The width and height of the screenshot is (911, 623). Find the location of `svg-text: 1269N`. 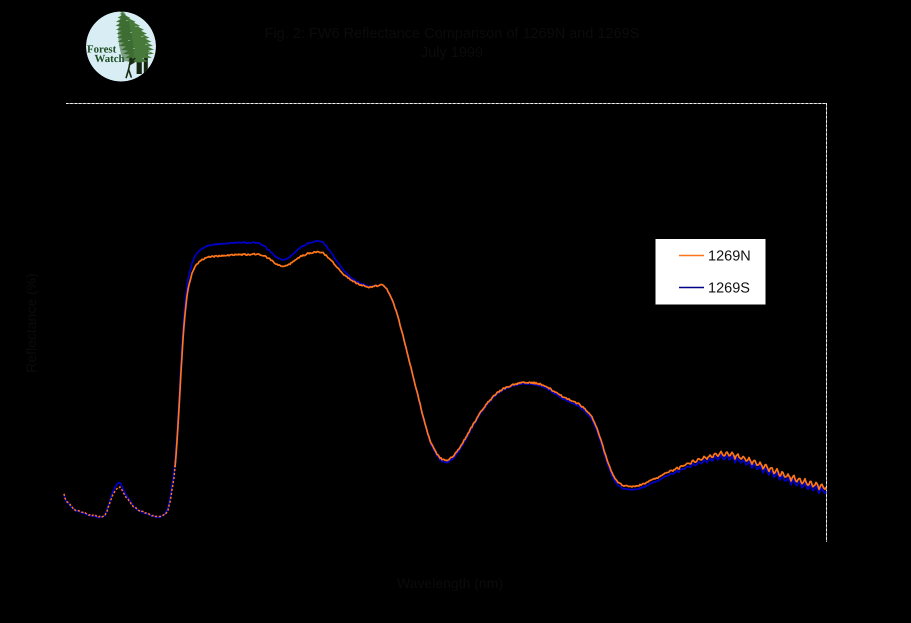

svg-text: 1269N is located at coordinates (729, 257).